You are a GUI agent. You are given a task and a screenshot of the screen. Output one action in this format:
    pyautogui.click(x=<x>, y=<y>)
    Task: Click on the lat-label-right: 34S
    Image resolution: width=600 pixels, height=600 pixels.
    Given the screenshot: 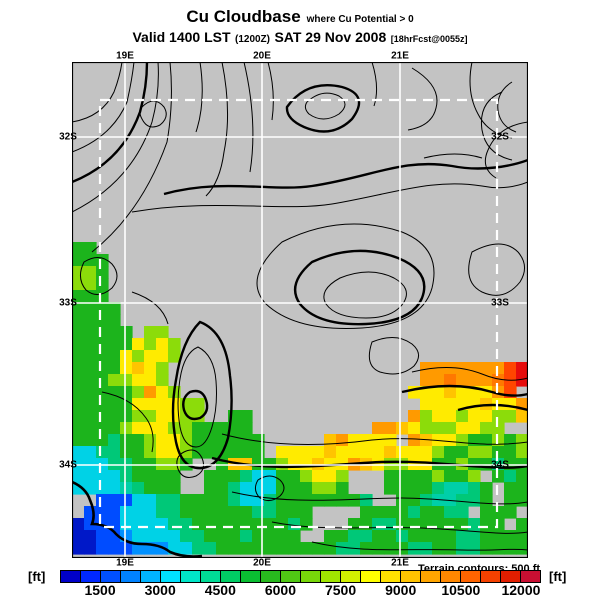 What is the action you would take?
    pyautogui.click(x=500, y=465)
    